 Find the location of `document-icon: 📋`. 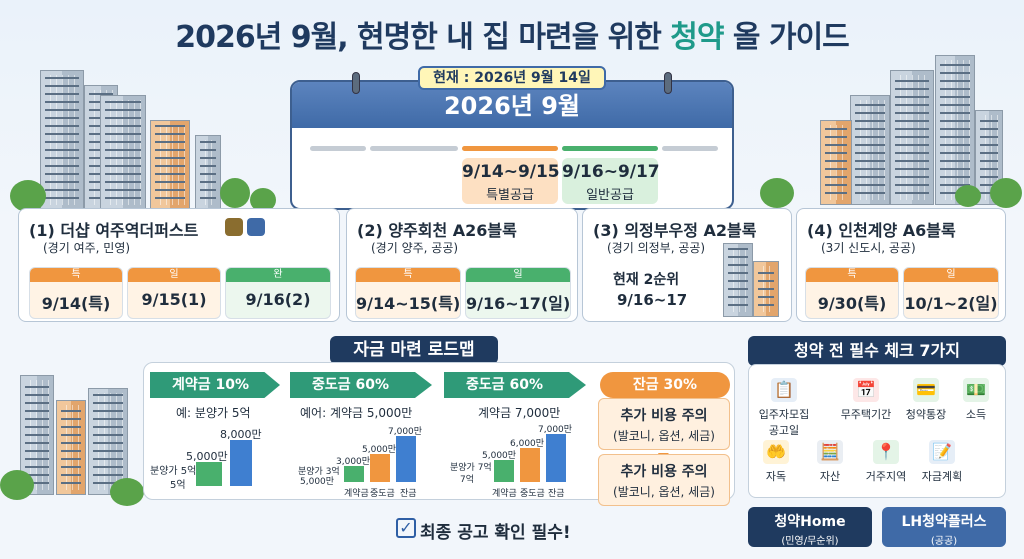

document-icon: 📋 is located at coordinates (784, 390).